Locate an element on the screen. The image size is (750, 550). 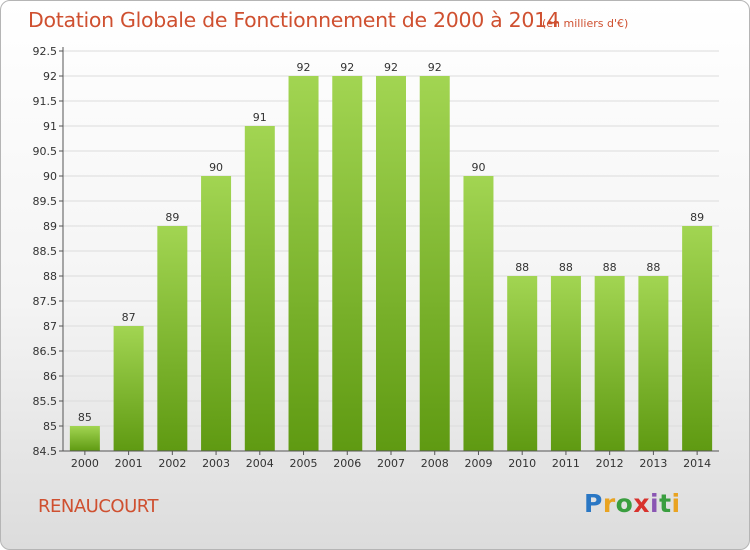
chart-unit: (en milliers d'€) is located at coordinates (585, 23).